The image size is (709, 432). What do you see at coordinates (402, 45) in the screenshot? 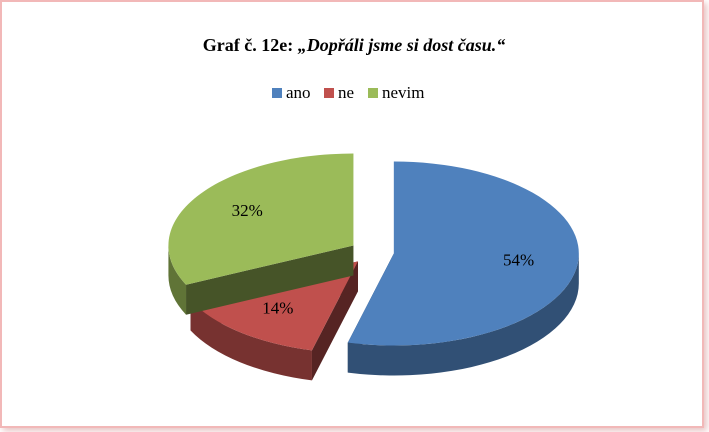
I see `title-quote: „Dopřáli jsme si dost času.“` at bounding box center [402, 45].